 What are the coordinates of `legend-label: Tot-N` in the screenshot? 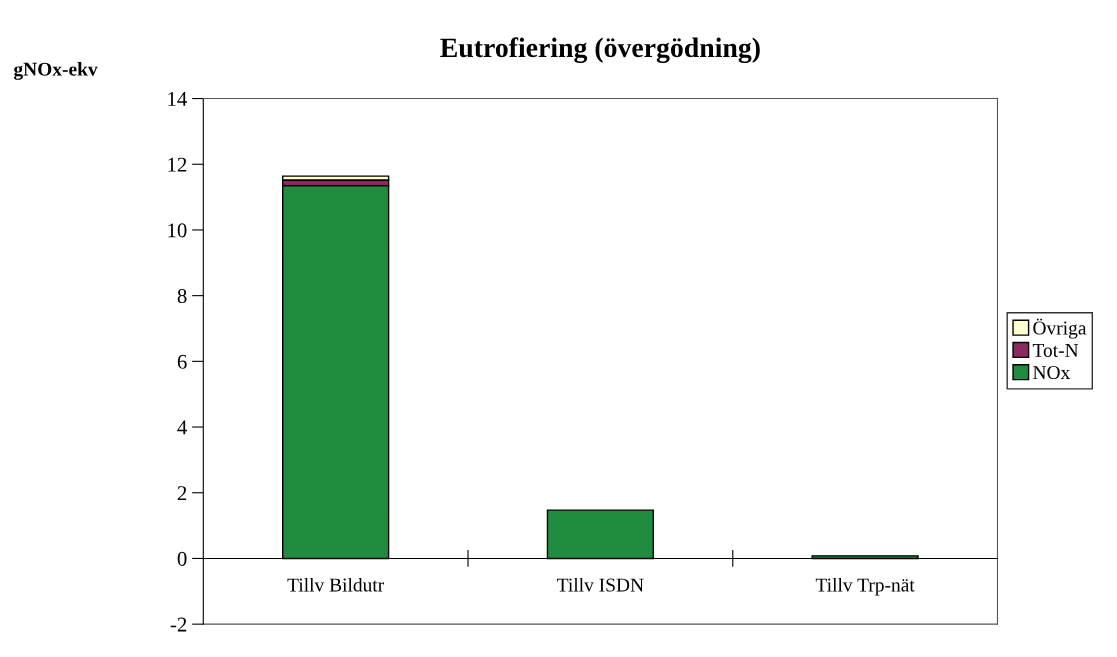 It's located at (1055, 350).